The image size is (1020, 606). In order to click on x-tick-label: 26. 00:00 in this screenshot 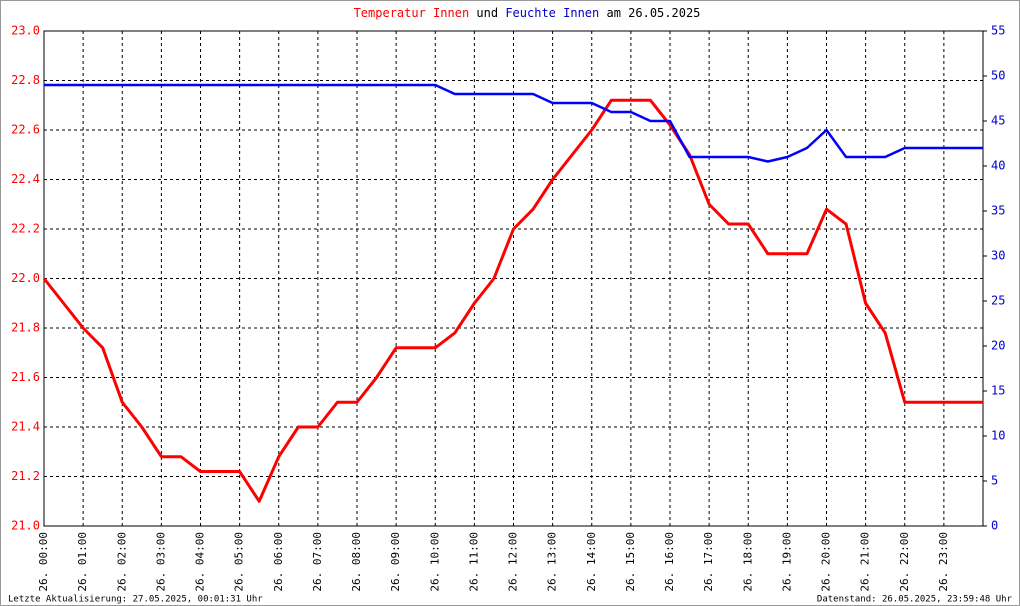, I will do `click(43, 562)`.